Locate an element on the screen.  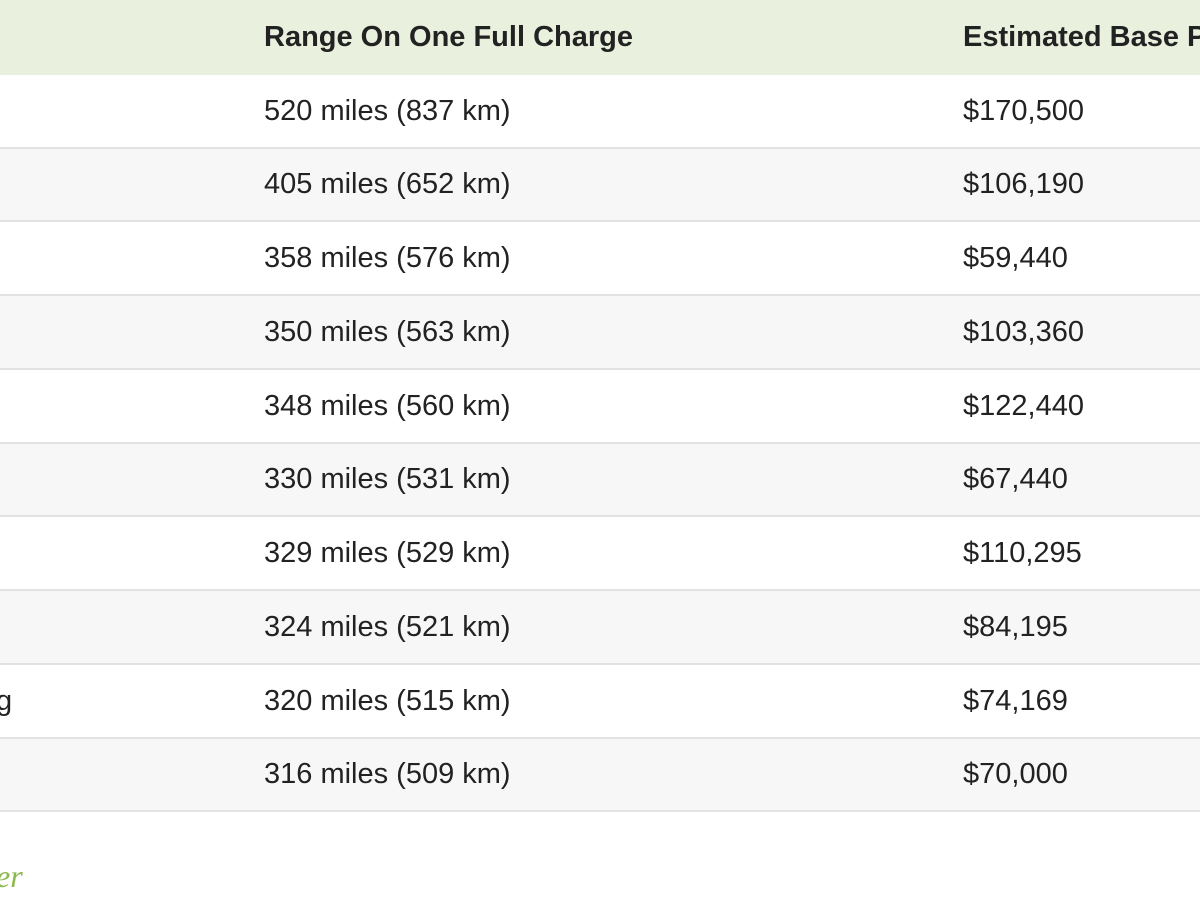
footer-link: er is located at coordinates (11, 876).